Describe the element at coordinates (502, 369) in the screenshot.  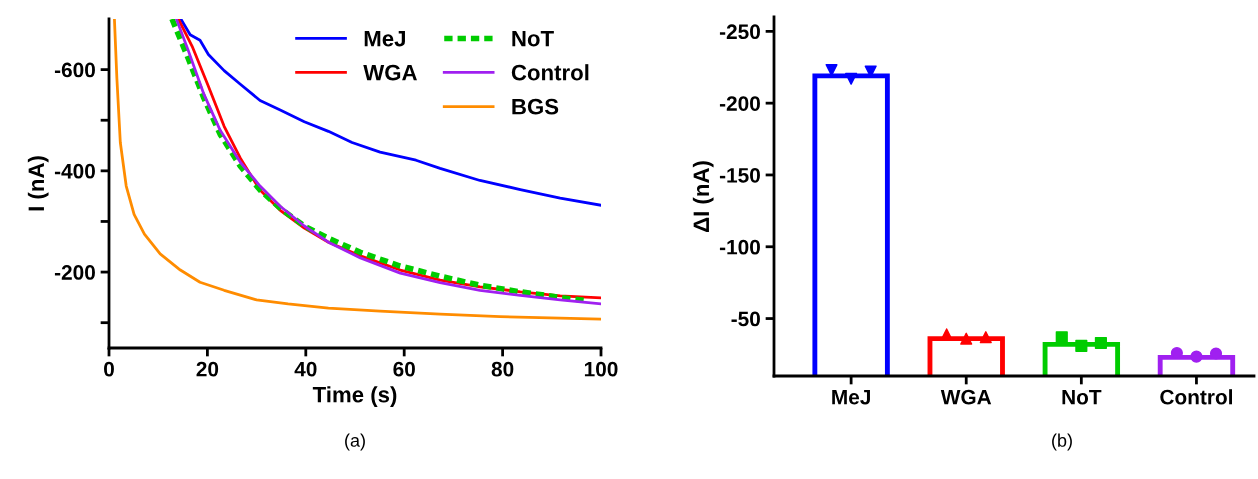
I see `x-tick-label: 80` at that location.